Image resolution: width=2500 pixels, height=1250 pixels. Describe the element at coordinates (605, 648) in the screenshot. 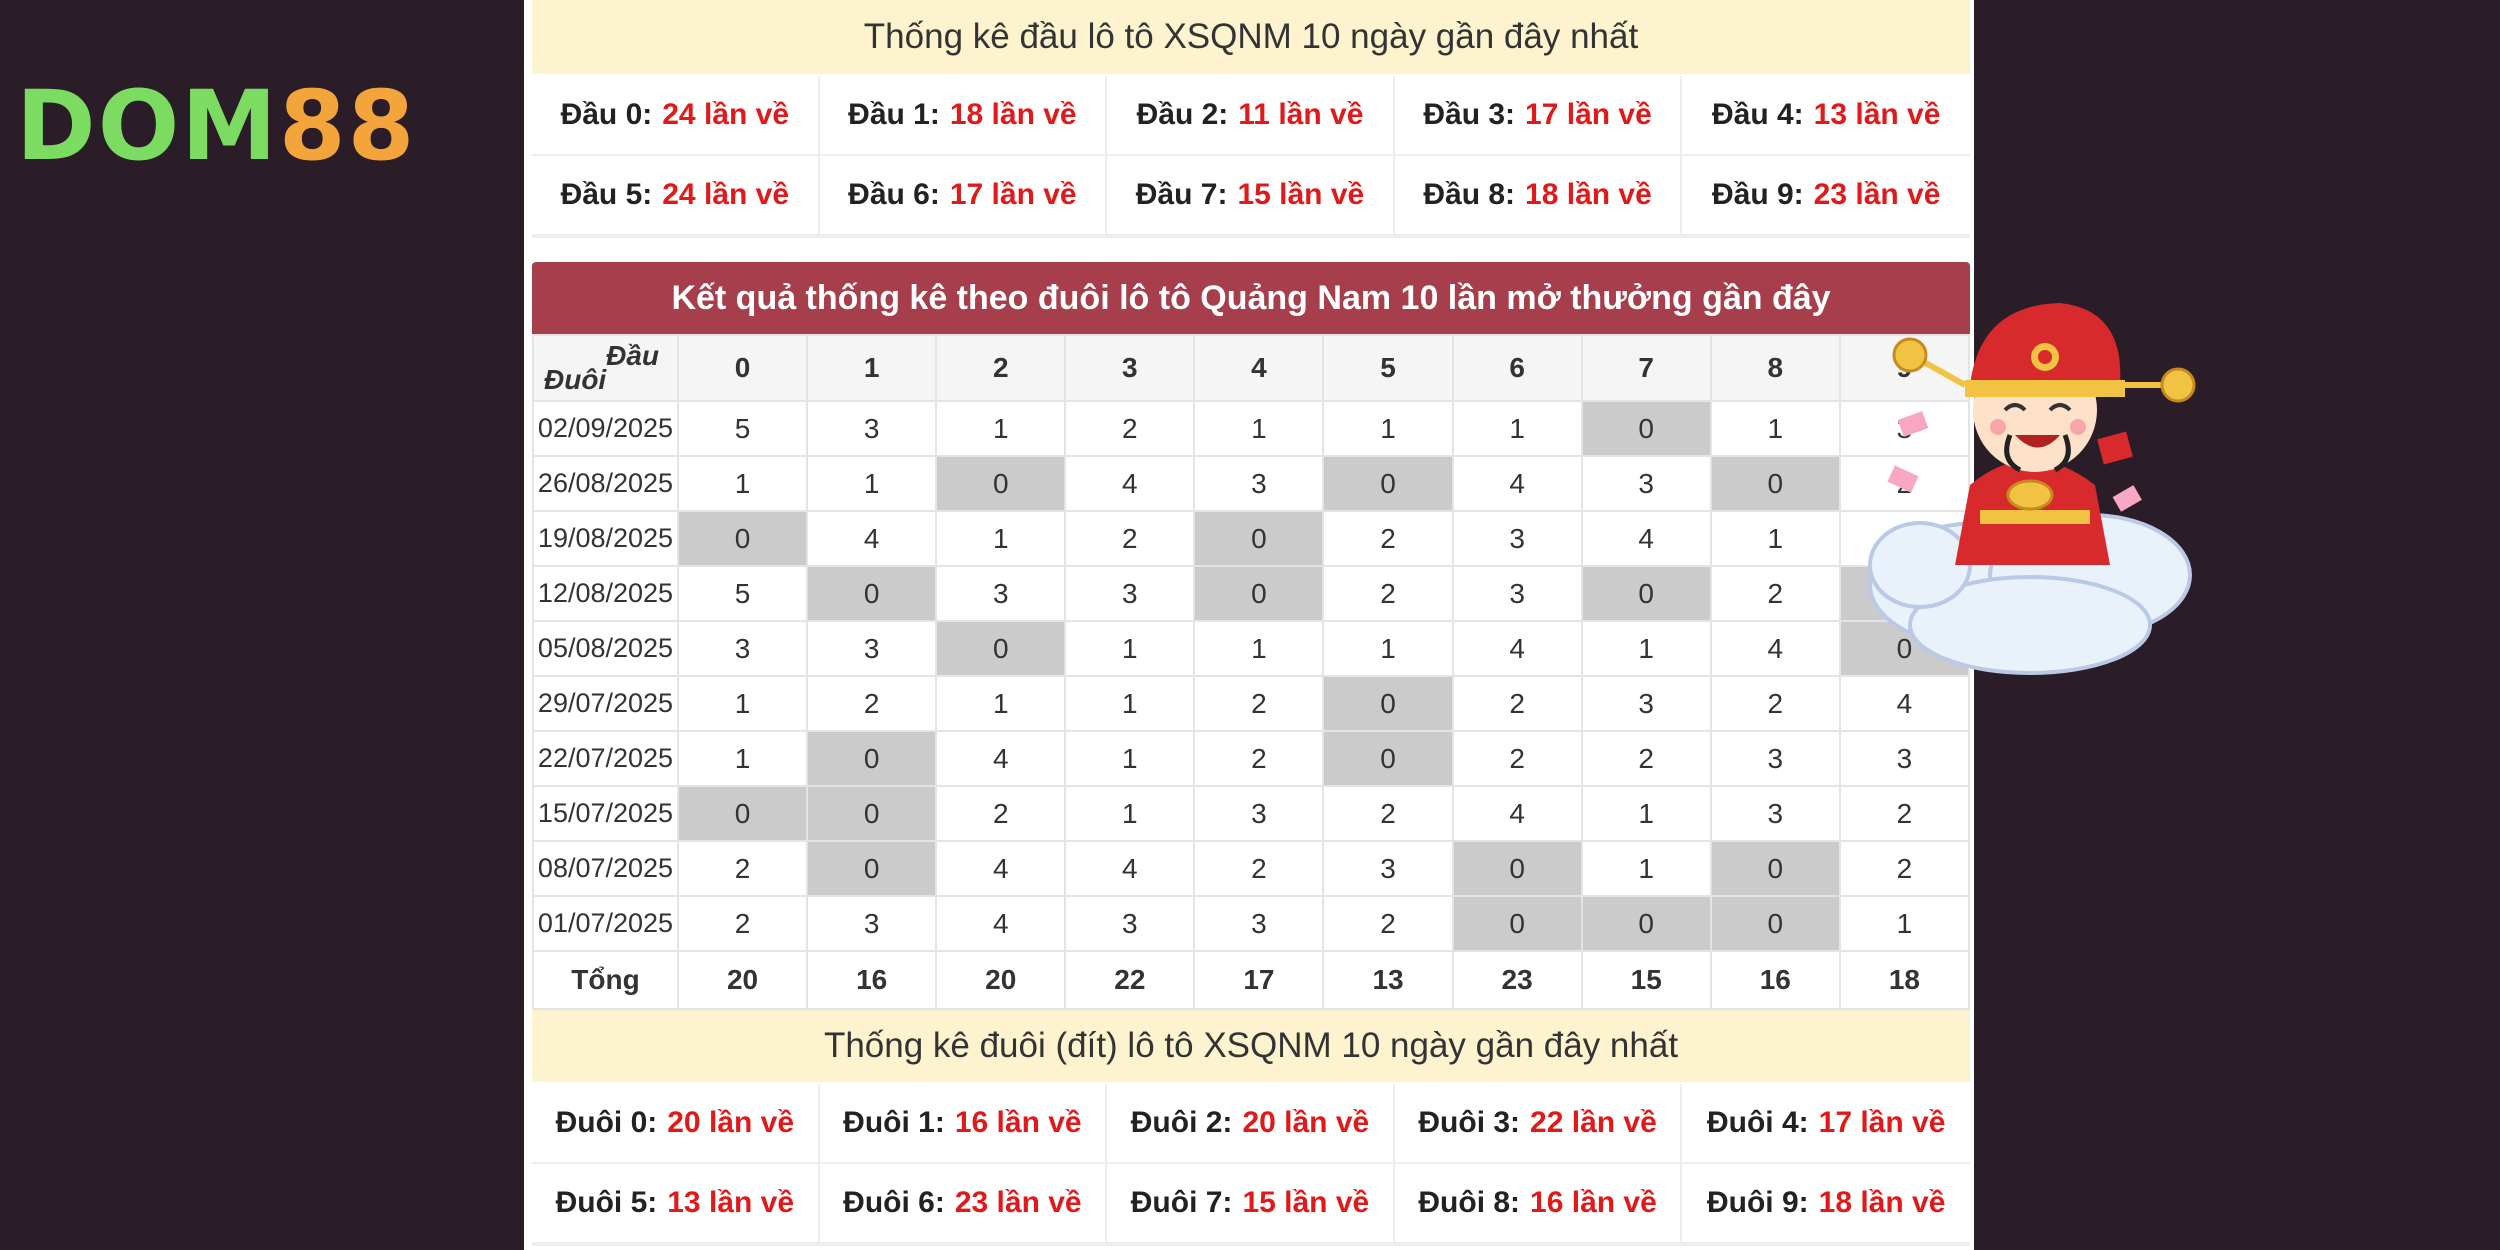

I see `row-date: 05/08/2025` at that location.